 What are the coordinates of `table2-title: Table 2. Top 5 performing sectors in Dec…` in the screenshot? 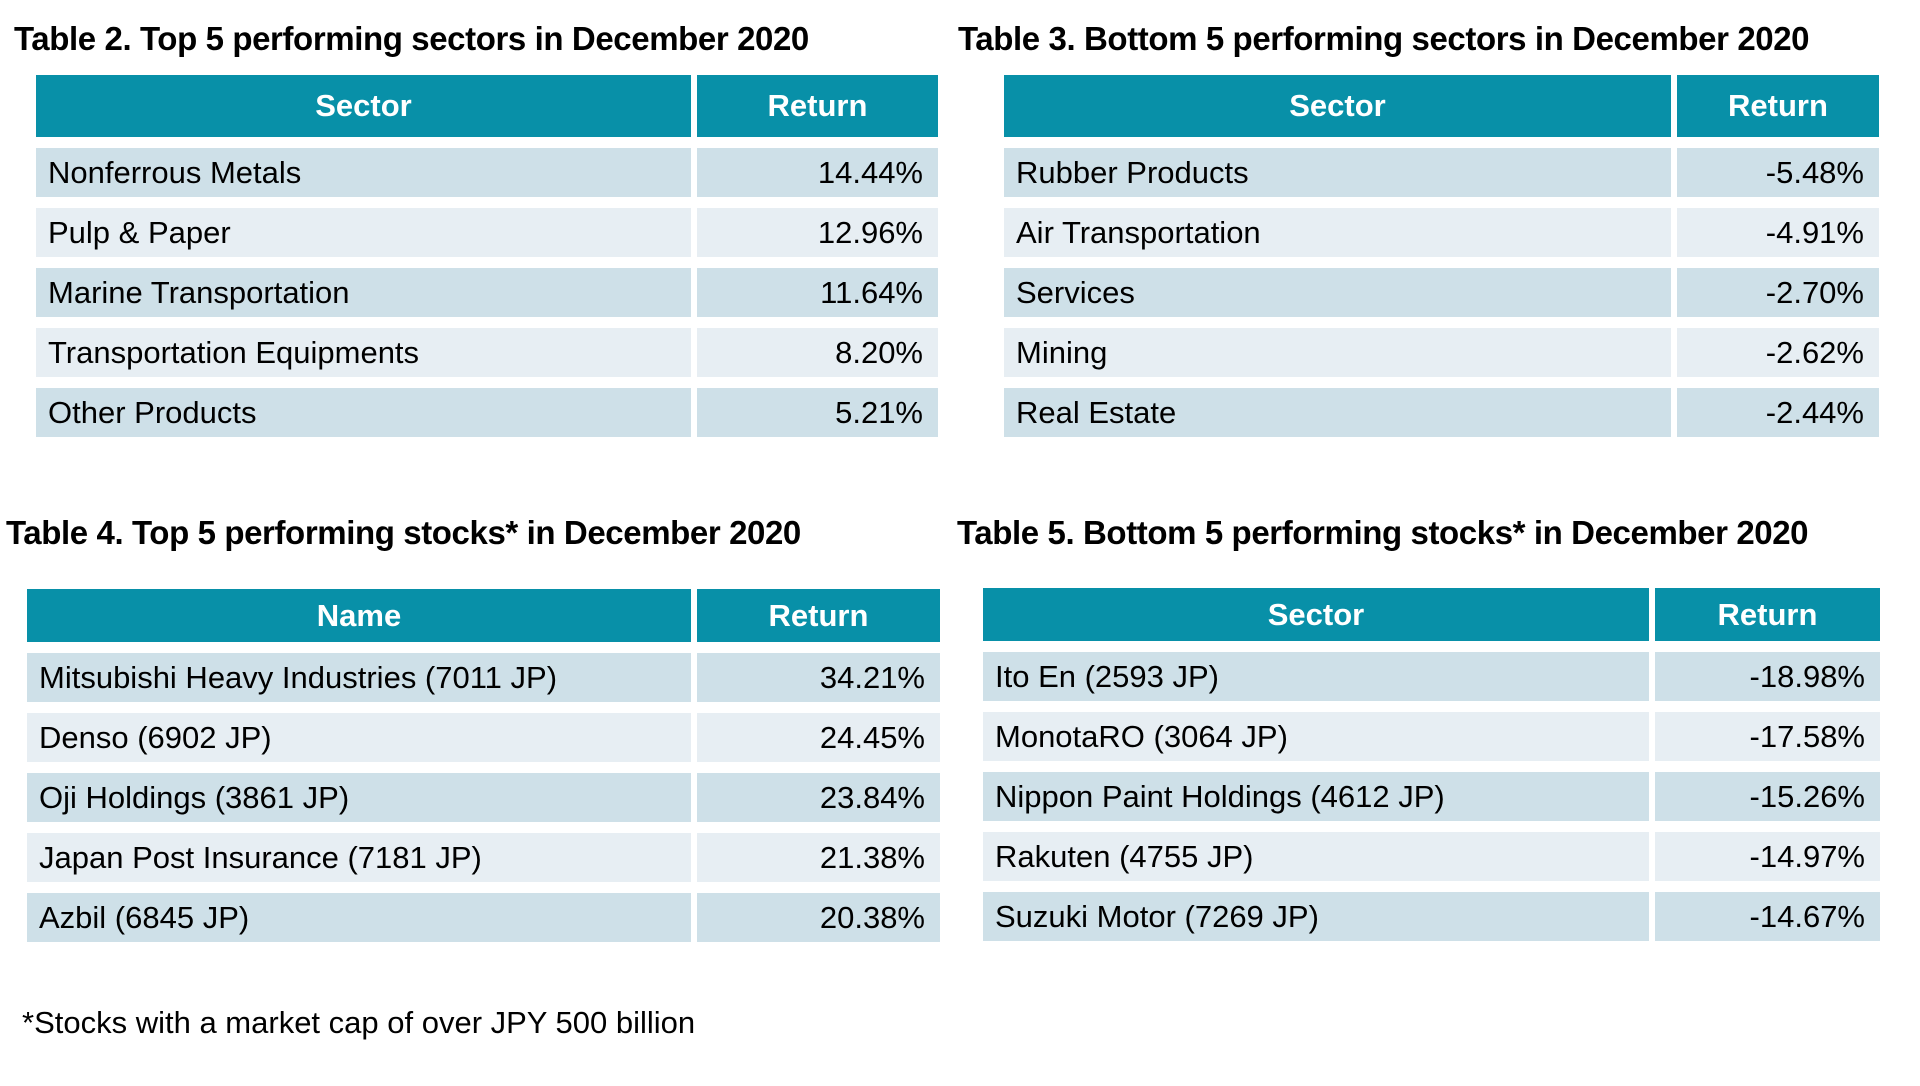 It's located at (411, 38).